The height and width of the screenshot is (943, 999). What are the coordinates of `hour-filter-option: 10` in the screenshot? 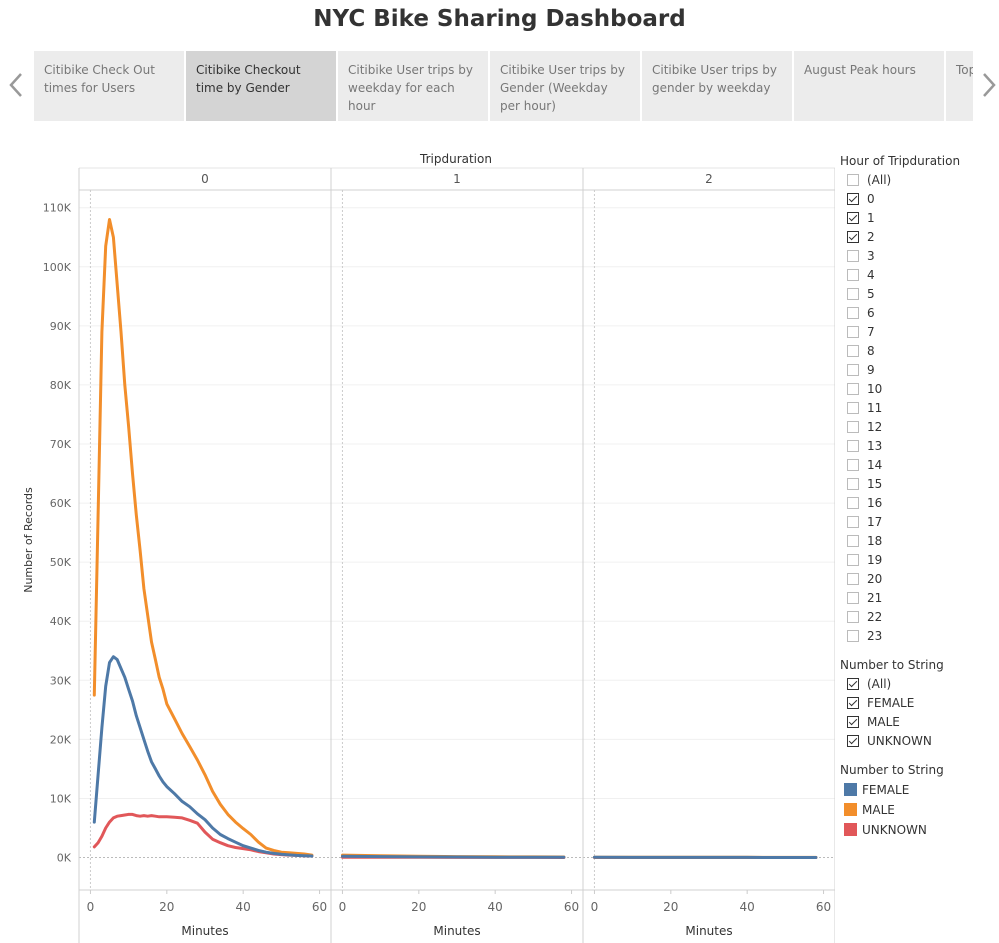 It's located at (919, 389).